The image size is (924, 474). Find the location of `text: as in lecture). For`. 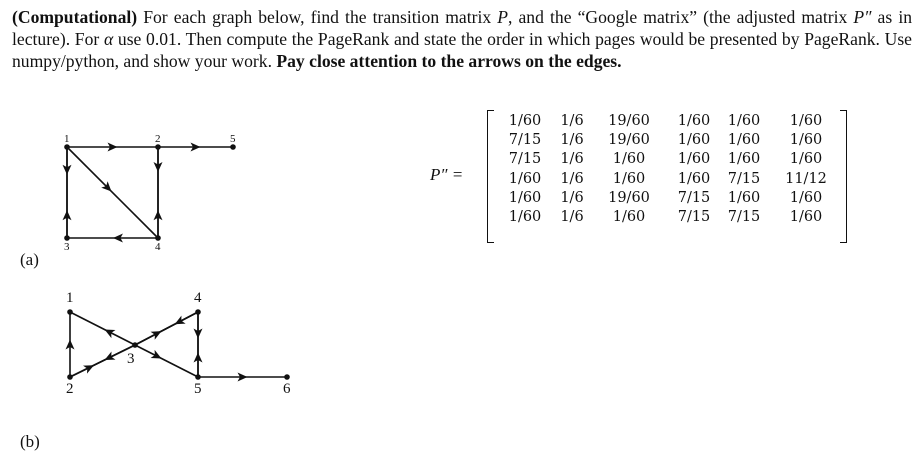

text: as in lecture). For is located at coordinates (462, 28).